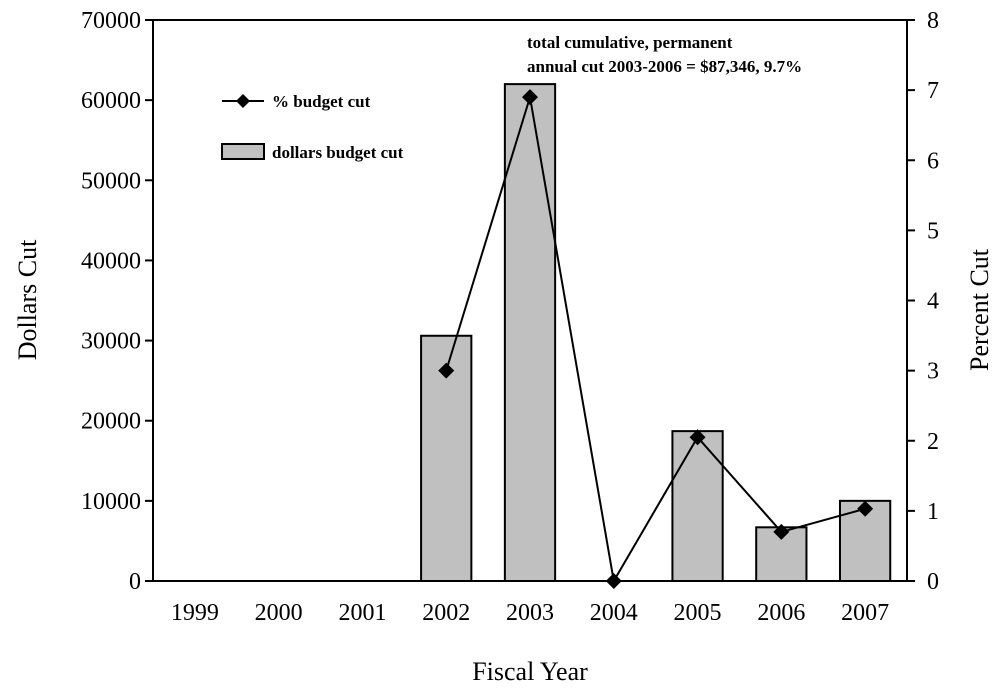 The width and height of the screenshot is (995, 692). Describe the element at coordinates (781, 531) in the screenshot. I see `point-2006` at that location.